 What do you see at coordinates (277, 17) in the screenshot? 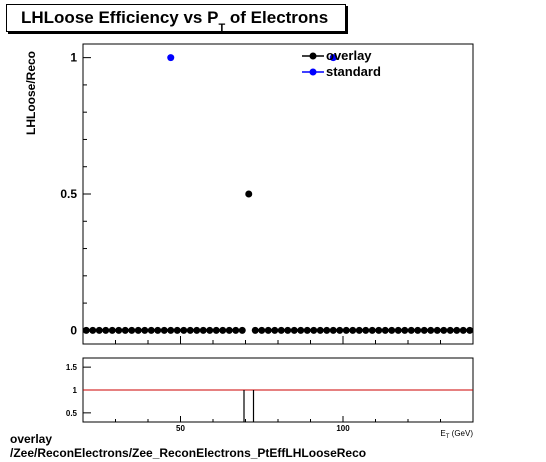
I see `chart-title-rest: of Electrons` at bounding box center [277, 17].